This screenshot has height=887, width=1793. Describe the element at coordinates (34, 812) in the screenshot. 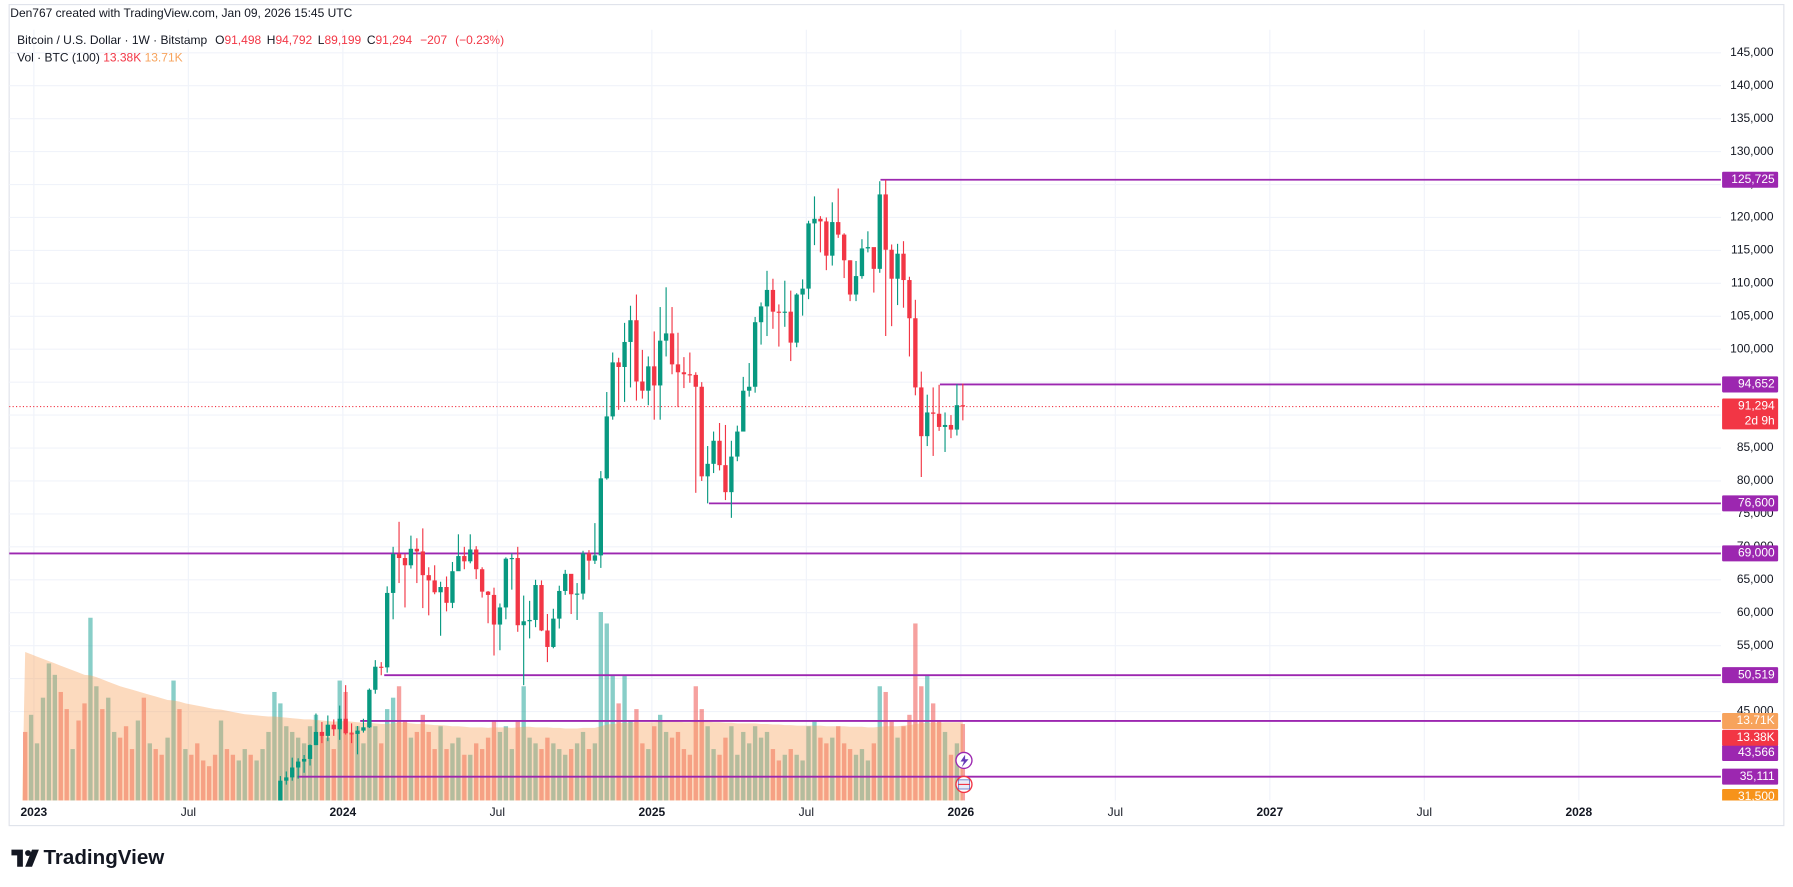

I see `x-tick-label: 2023` at that location.